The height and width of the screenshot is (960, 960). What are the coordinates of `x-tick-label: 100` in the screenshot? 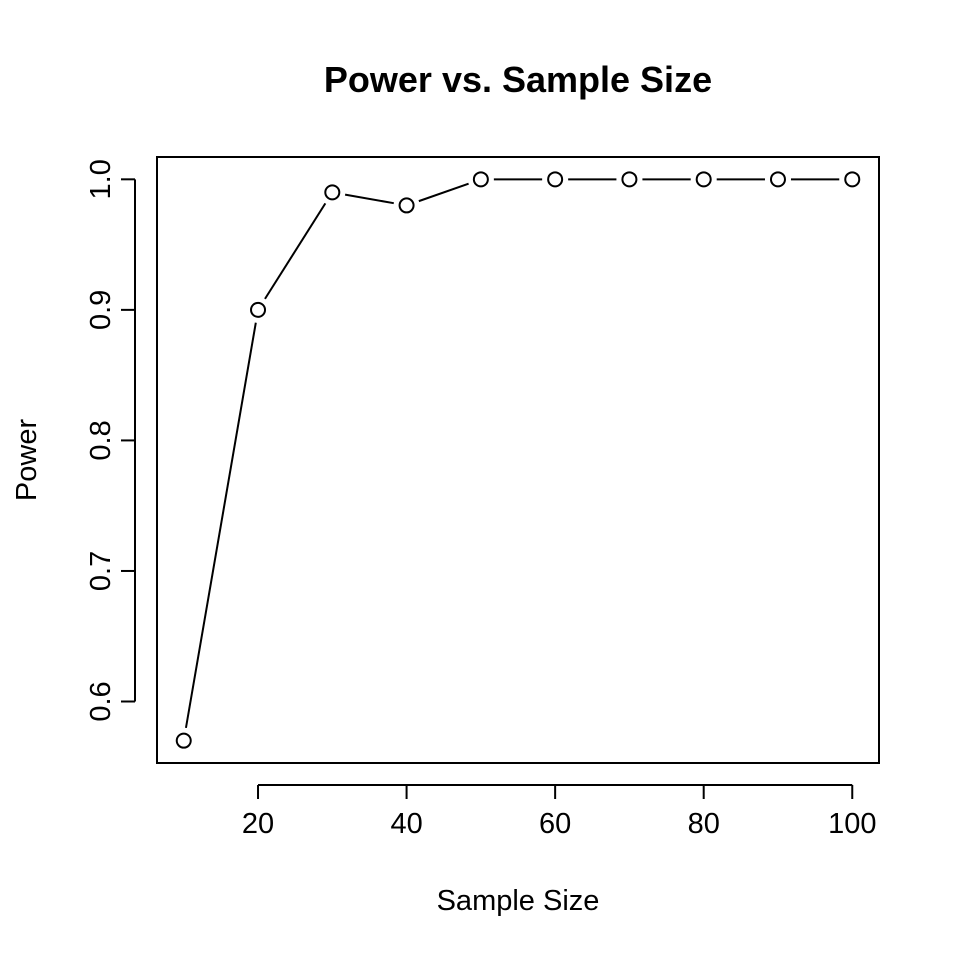 It's located at (852, 824).